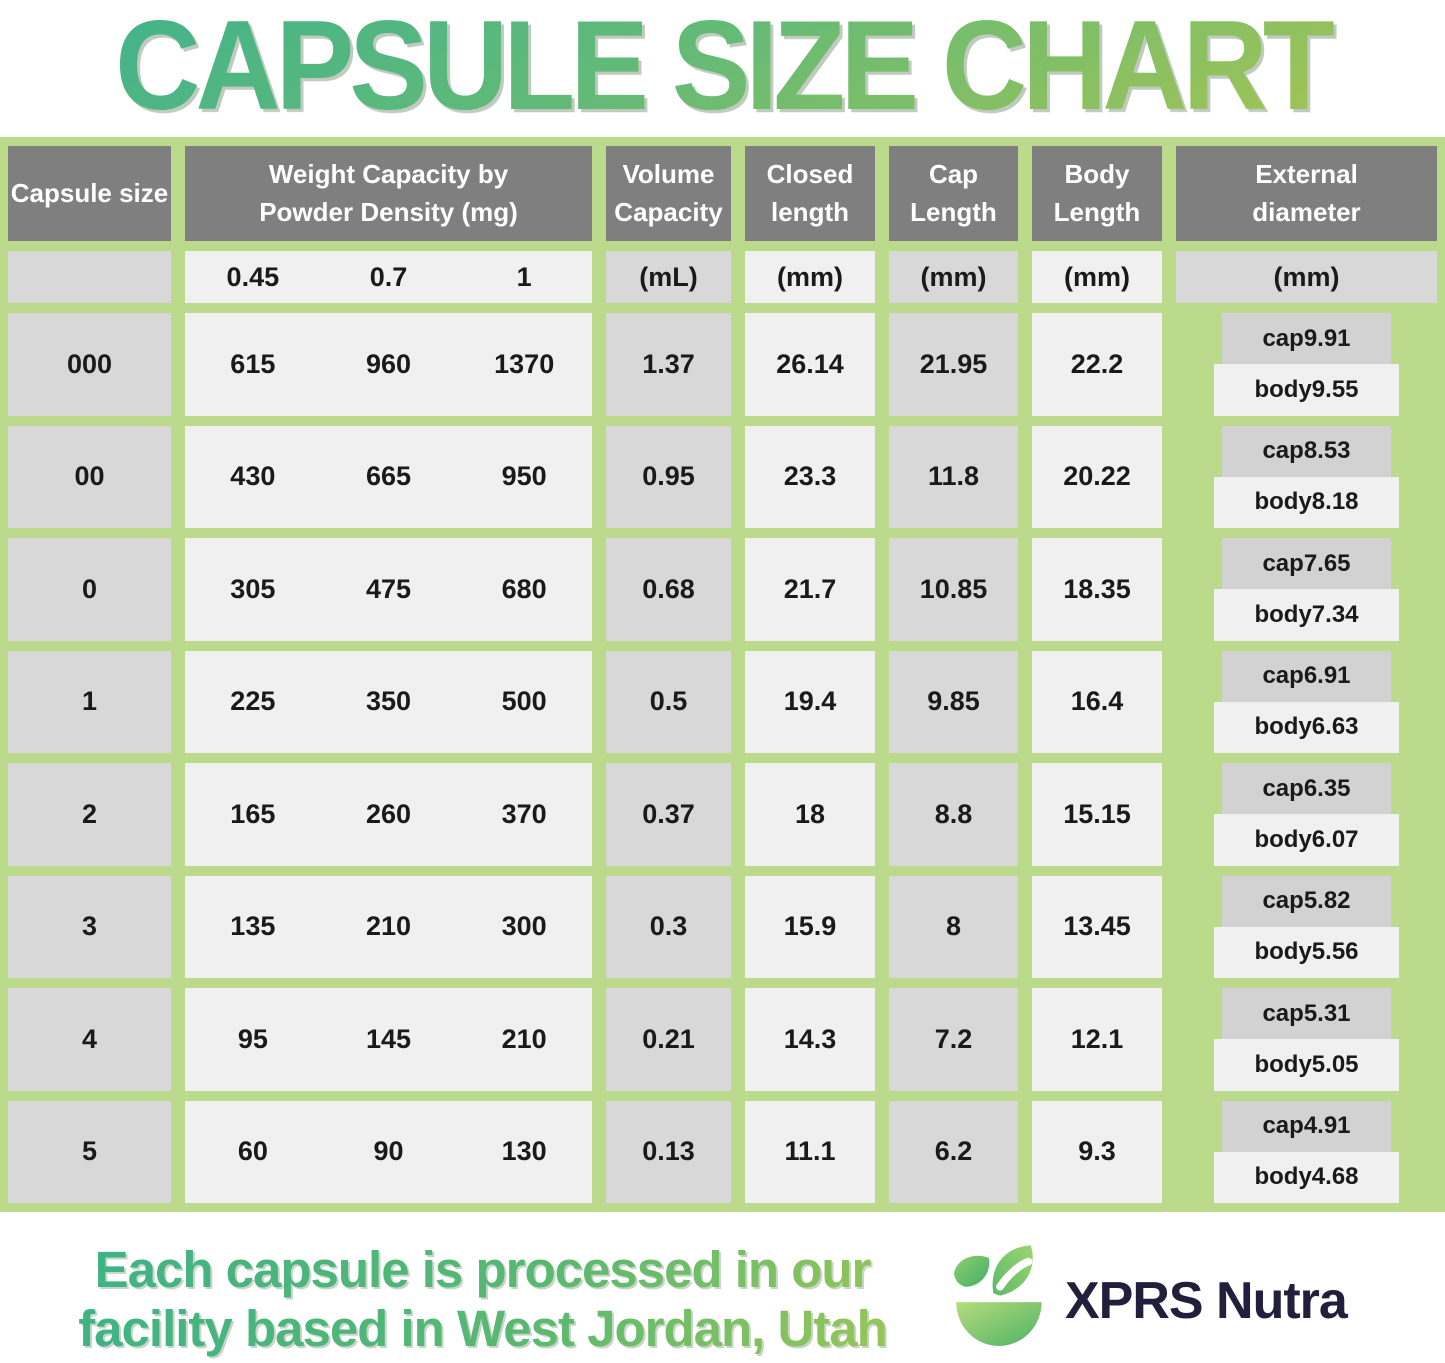  I want to click on row-4-size: 4, so click(89, 1039).